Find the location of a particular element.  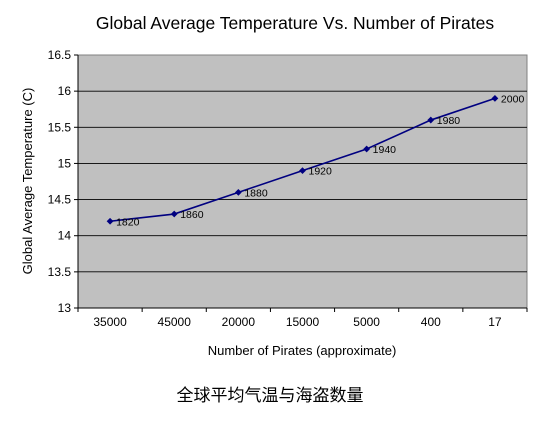

data-label: 2000 is located at coordinates (513, 99).